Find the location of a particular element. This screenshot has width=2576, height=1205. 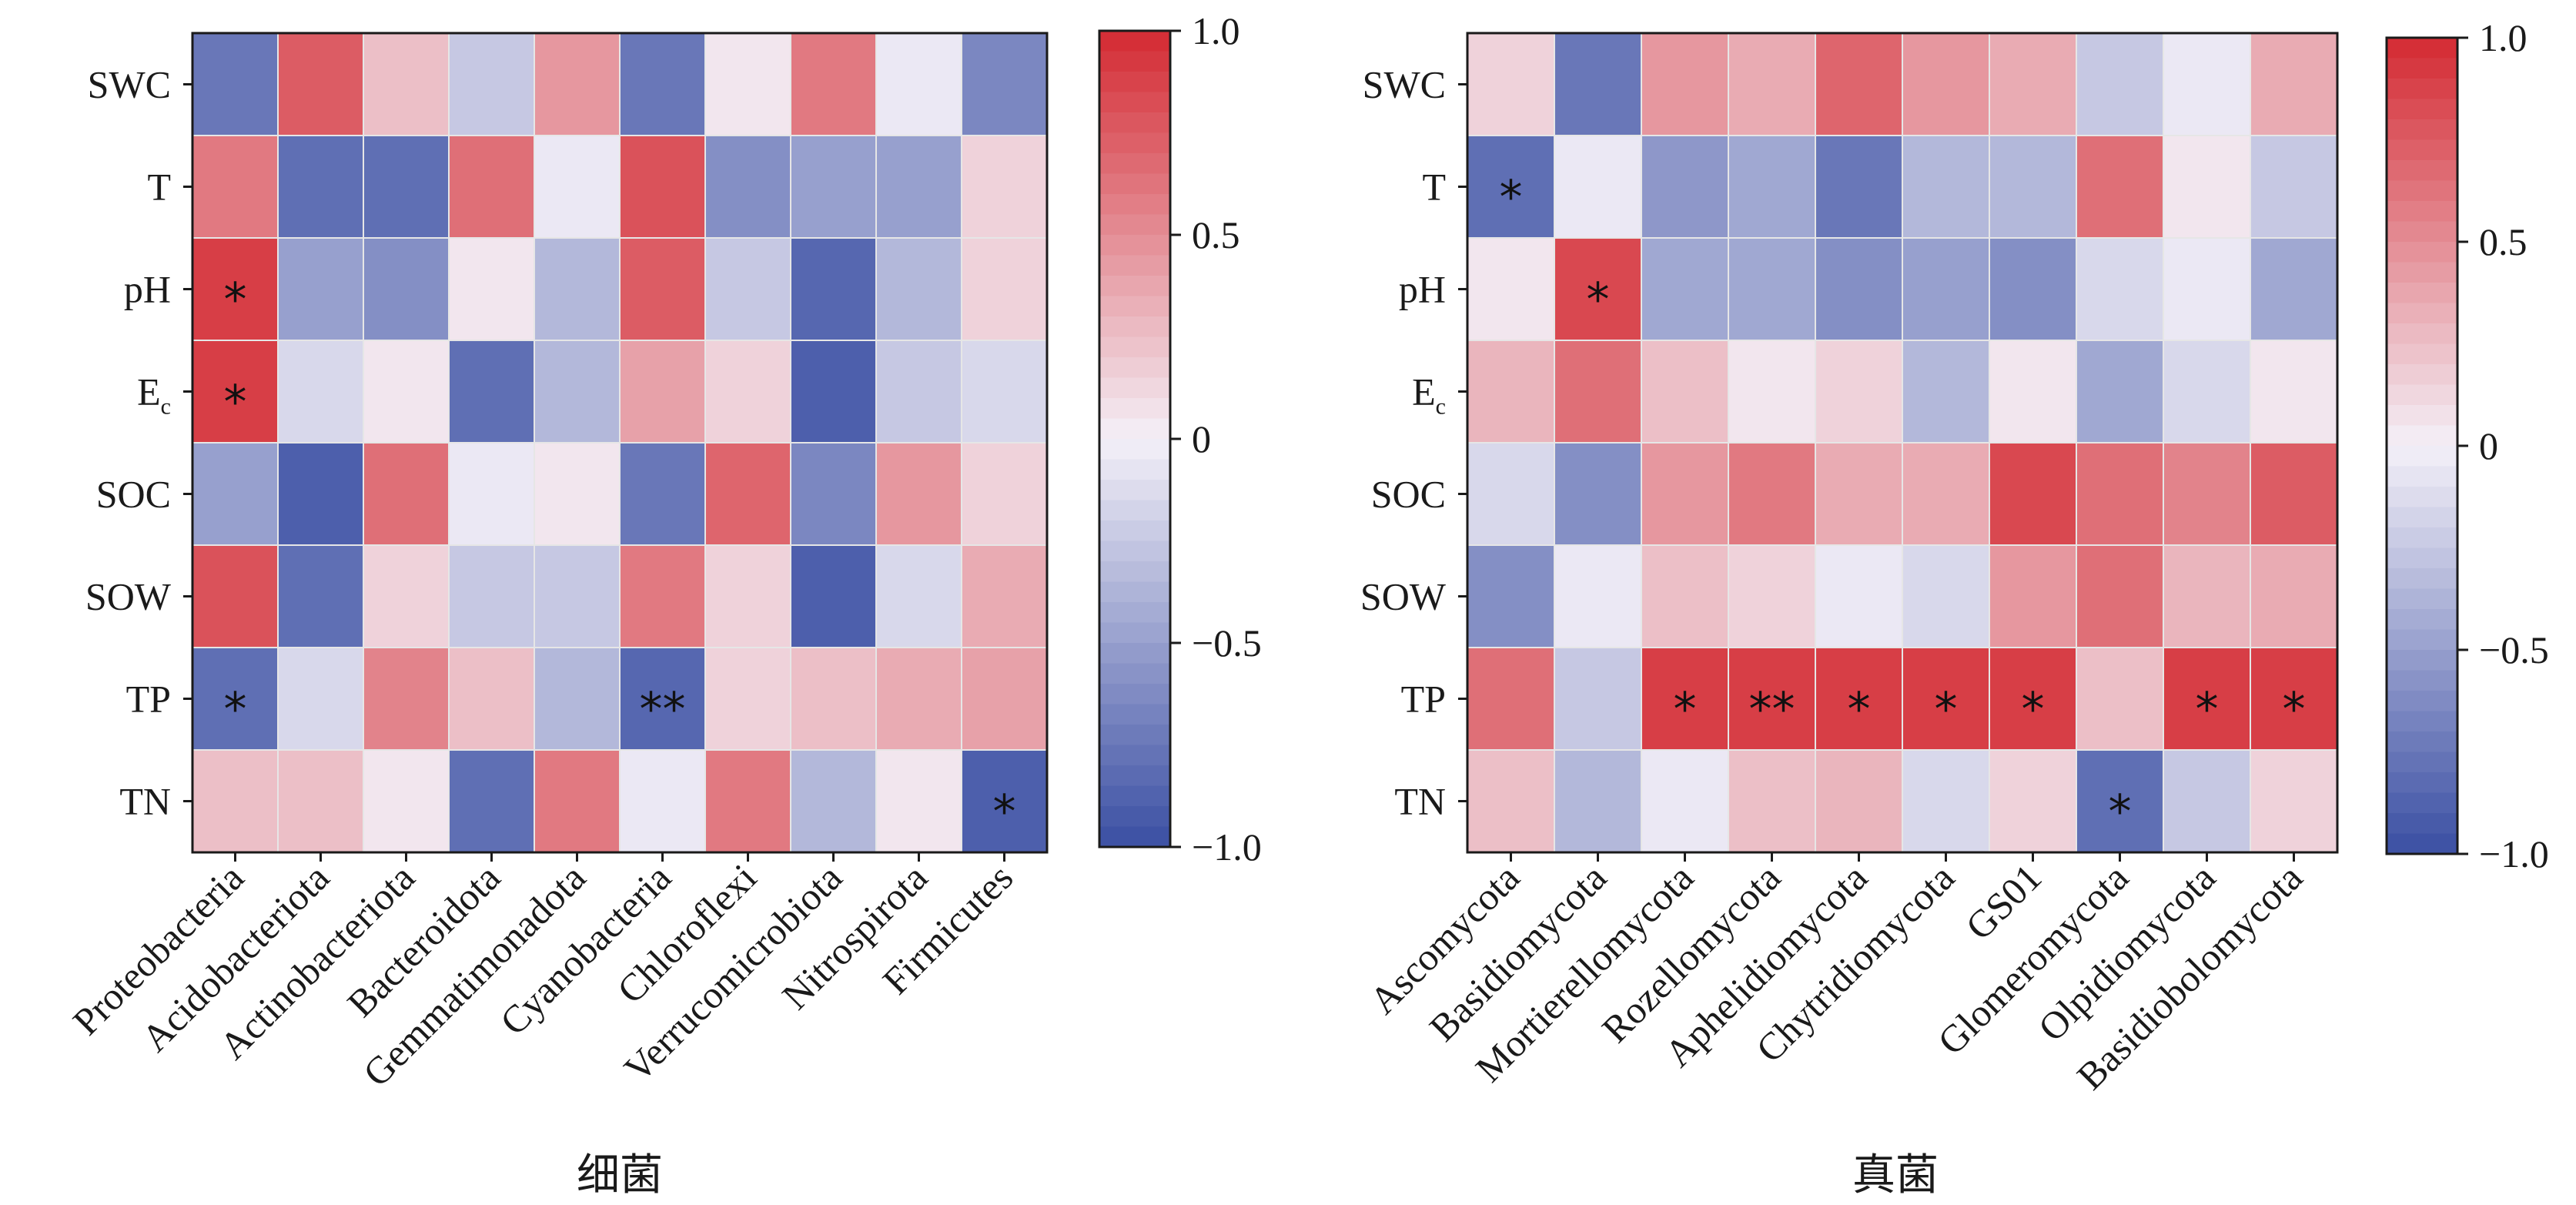

heatmap-cell-sow-chloroflexi is located at coordinates (748, 596).